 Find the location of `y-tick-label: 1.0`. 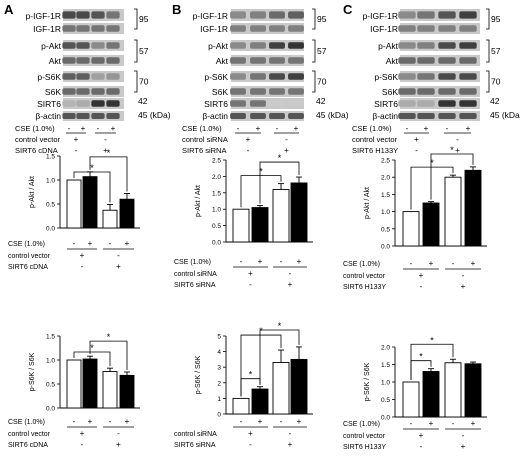

y-tick-label: 1.0 is located at coordinates (216, 210).